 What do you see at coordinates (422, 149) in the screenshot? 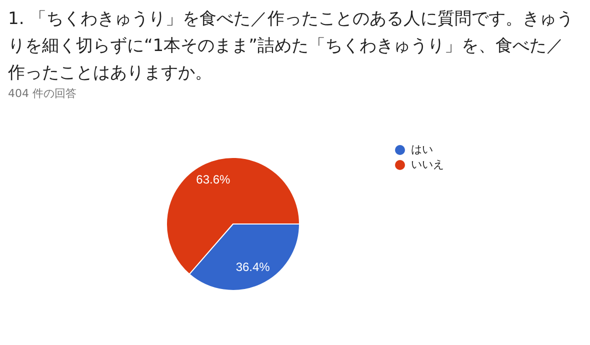
I see `legend-label: はい` at bounding box center [422, 149].